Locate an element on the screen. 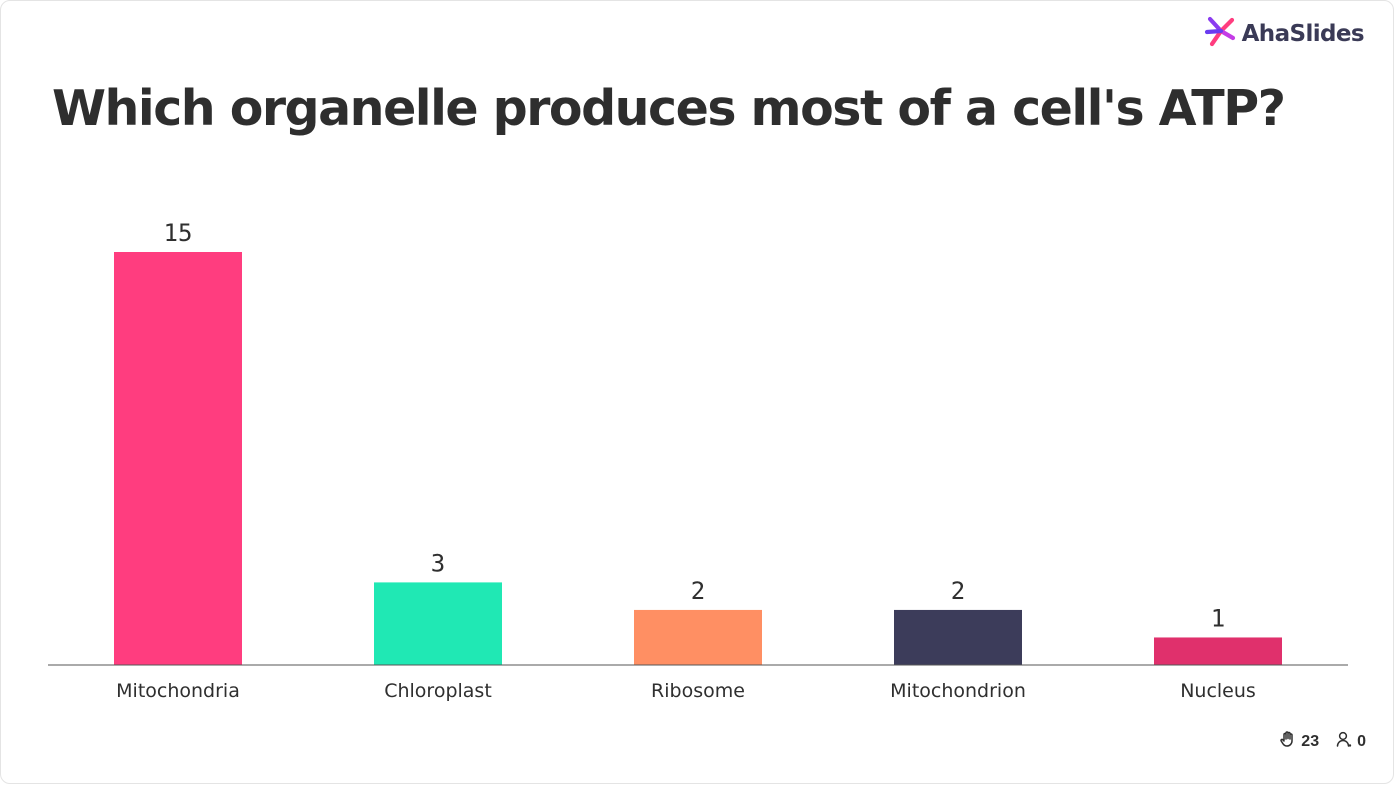 The image size is (1396, 786). participants-count: 0 is located at coordinates (1350, 741).